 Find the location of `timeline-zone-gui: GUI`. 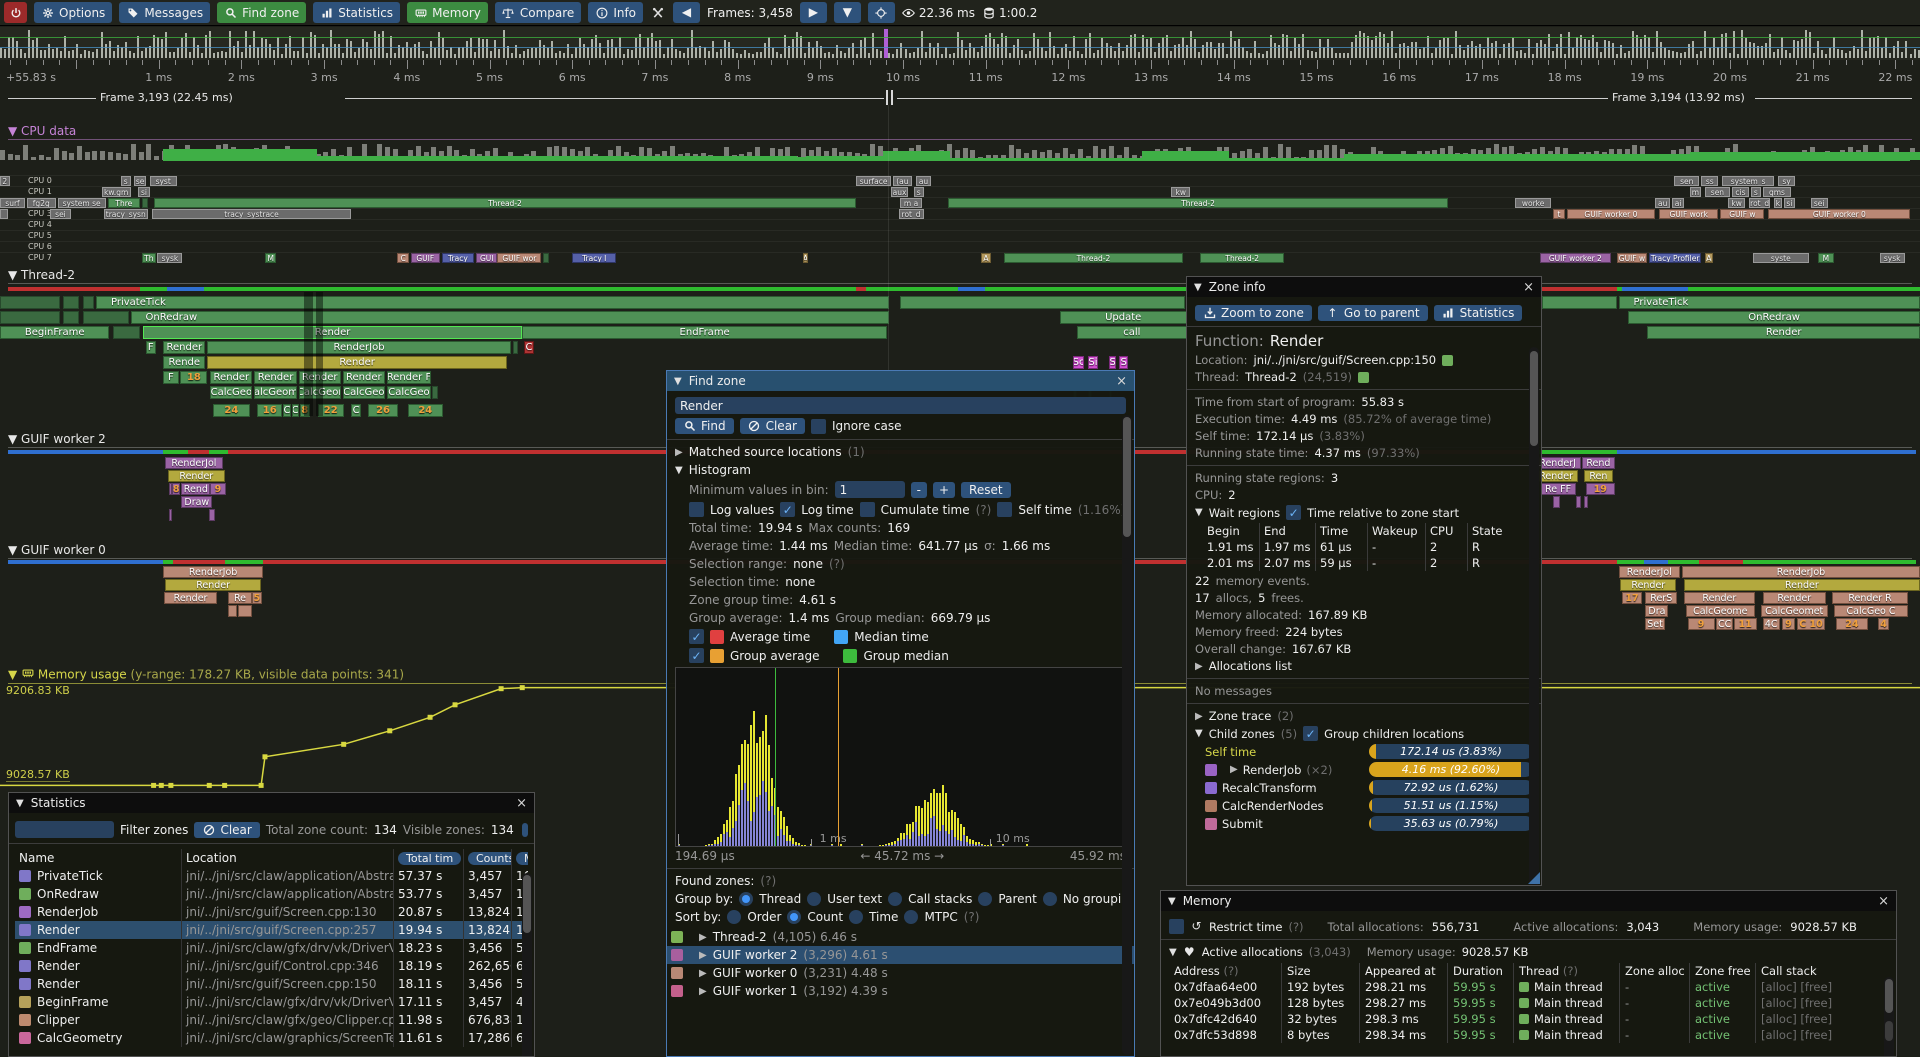

timeline-zone-gui: GUI is located at coordinates (487, 258).